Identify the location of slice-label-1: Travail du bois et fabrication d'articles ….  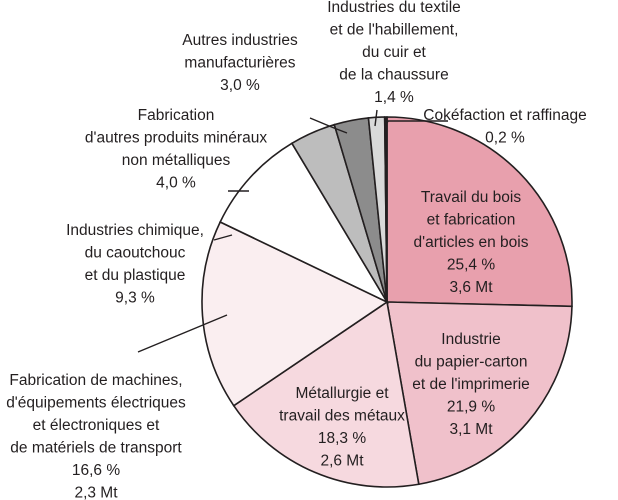
(471, 242).